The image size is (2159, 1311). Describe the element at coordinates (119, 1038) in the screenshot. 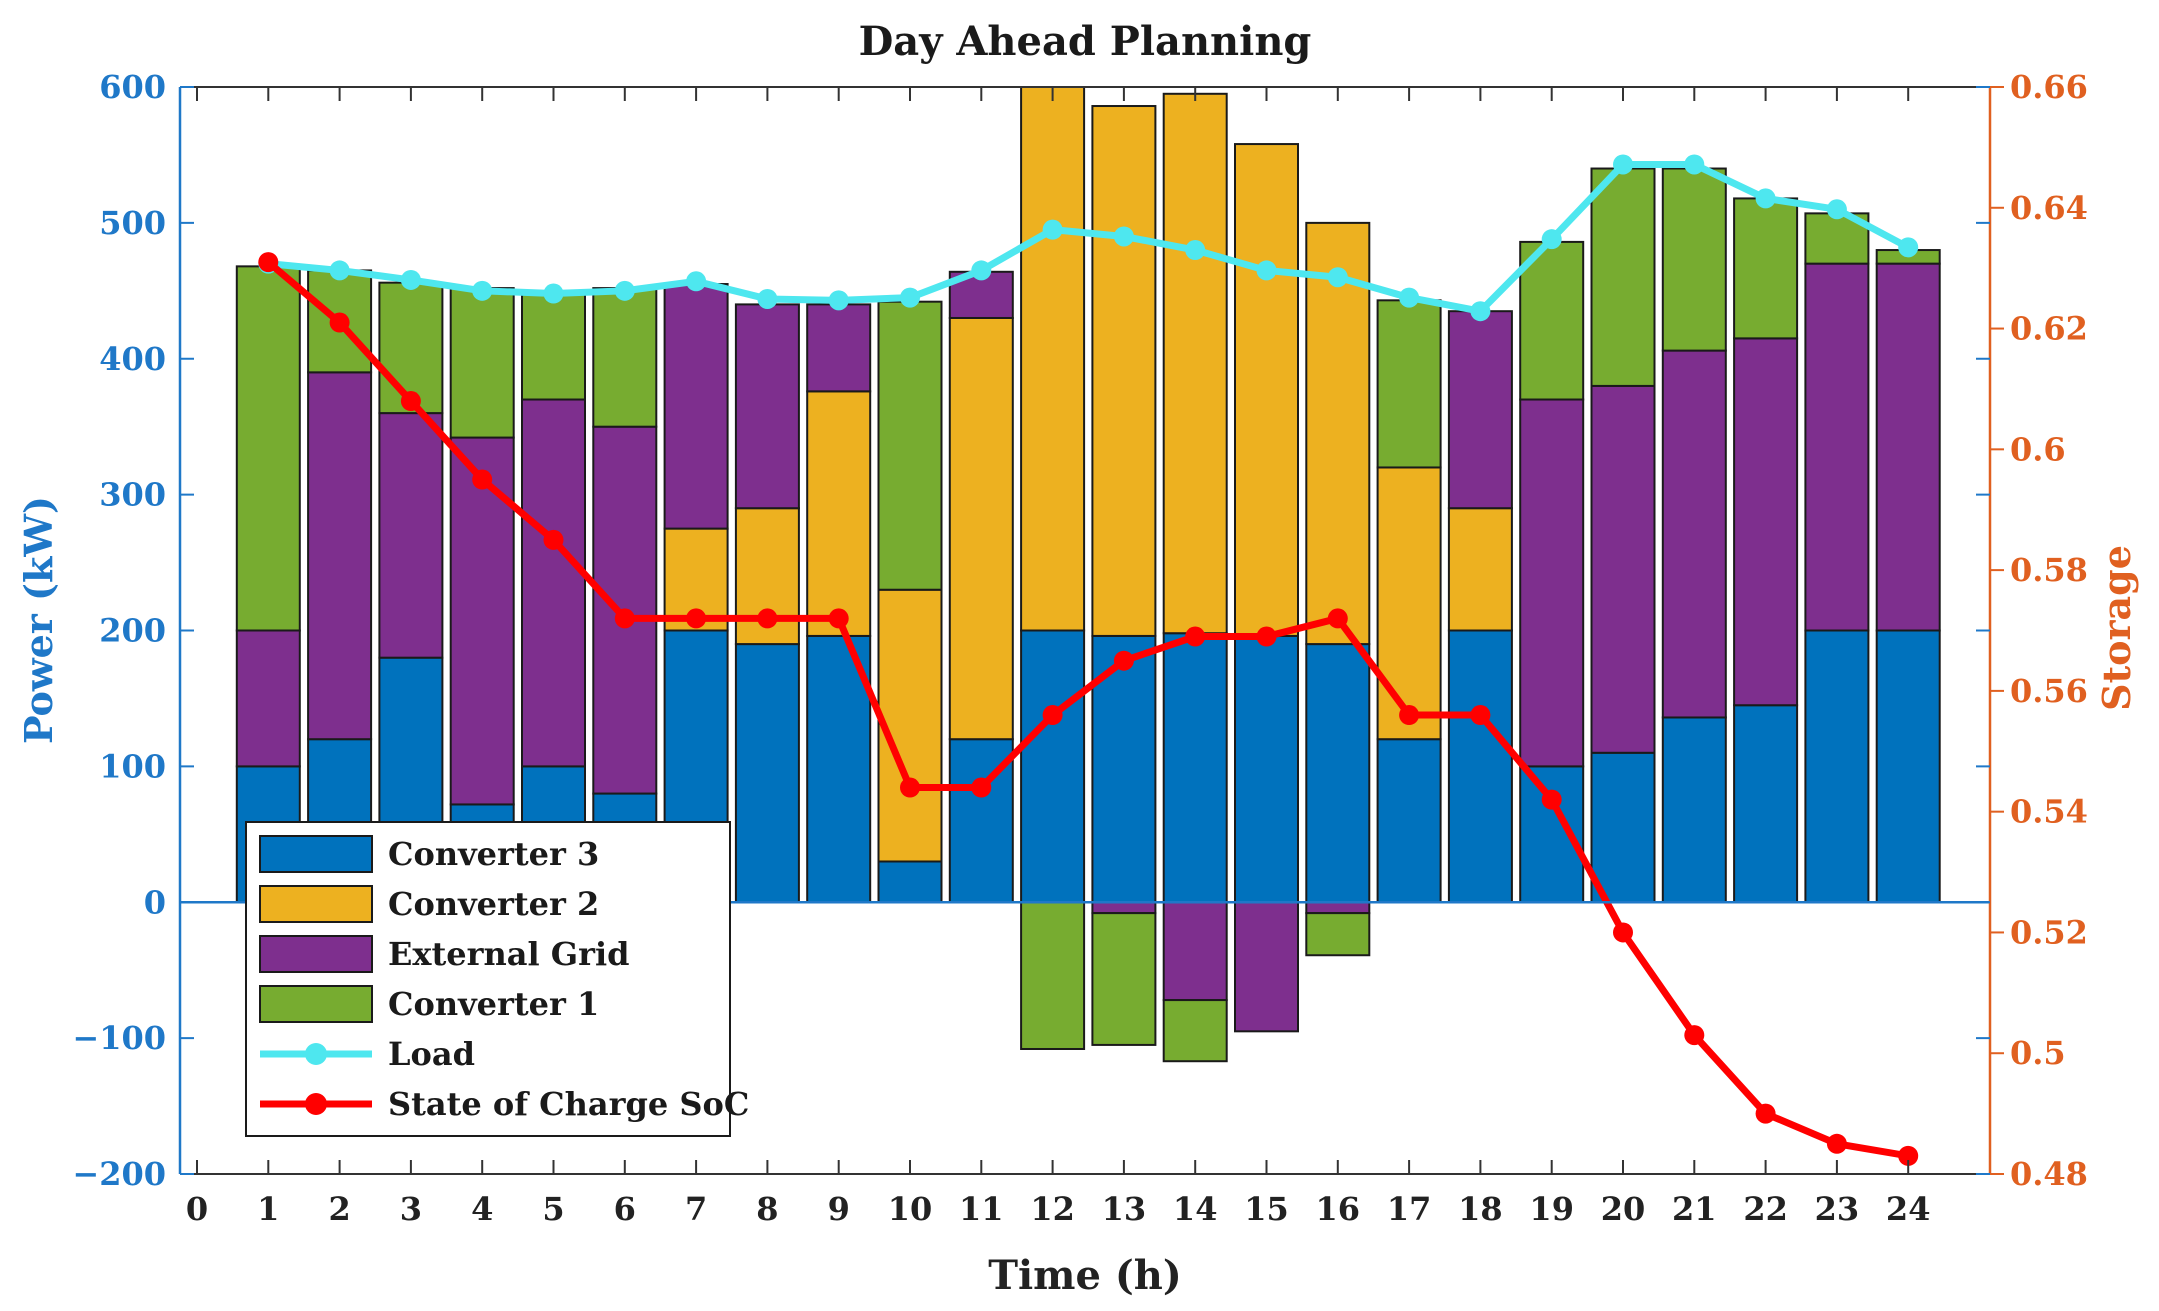

I see `y-tick-label-7: −100` at that location.